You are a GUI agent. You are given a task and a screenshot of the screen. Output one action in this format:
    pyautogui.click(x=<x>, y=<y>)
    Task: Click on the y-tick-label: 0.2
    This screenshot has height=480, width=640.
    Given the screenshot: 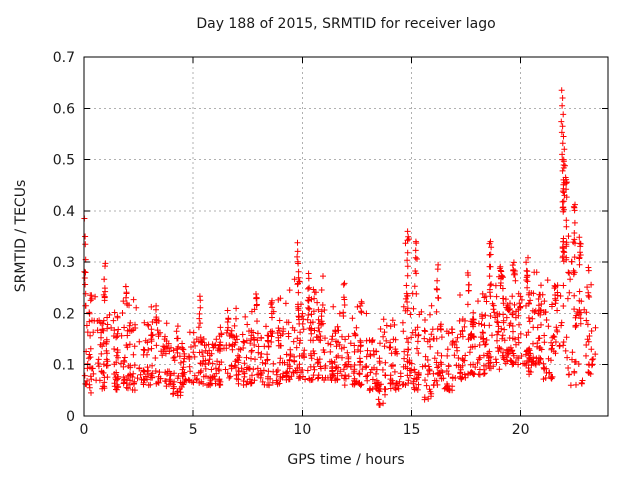 What is the action you would take?
    pyautogui.click(x=64, y=314)
    